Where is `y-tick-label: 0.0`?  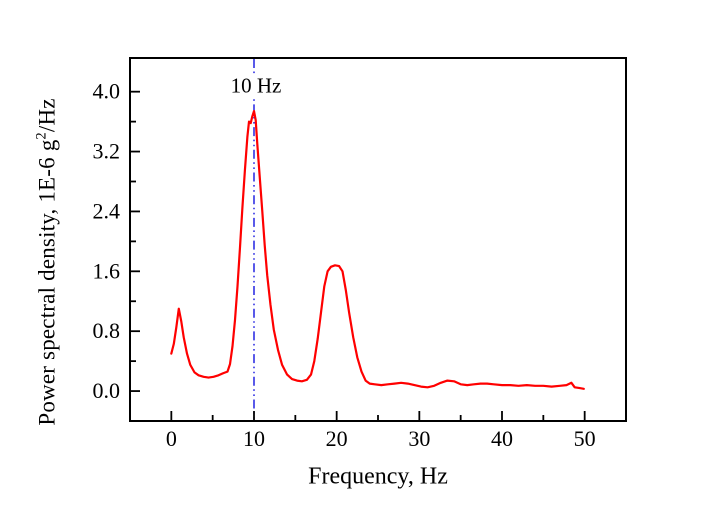
y-tick-label: 0.0 is located at coordinates (107, 390).